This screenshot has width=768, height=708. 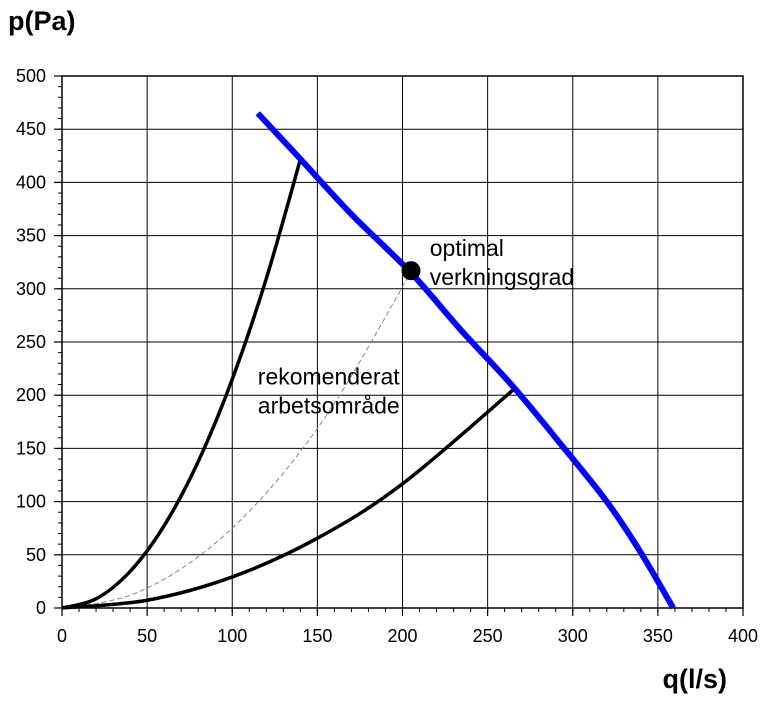 What do you see at coordinates (502, 277) in the screenshot?
I see `annotation-line: verkningsgrad` at bounding box center [502, 277].